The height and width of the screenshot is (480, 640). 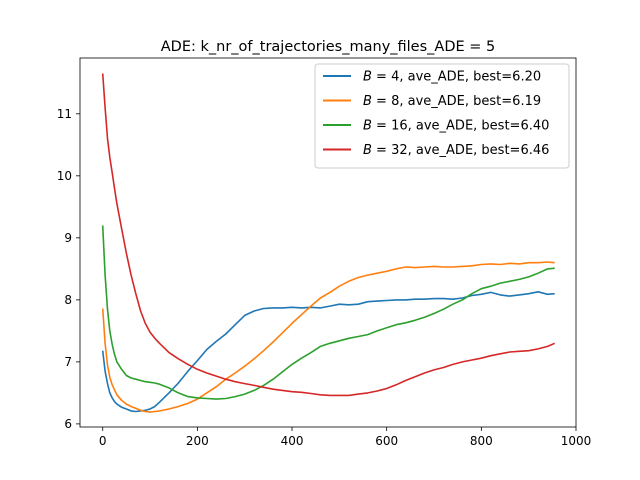 I want to click on legend-entry-rest-2: = 16, ave_ADE, best=6.40, so click(x=460, y=126).